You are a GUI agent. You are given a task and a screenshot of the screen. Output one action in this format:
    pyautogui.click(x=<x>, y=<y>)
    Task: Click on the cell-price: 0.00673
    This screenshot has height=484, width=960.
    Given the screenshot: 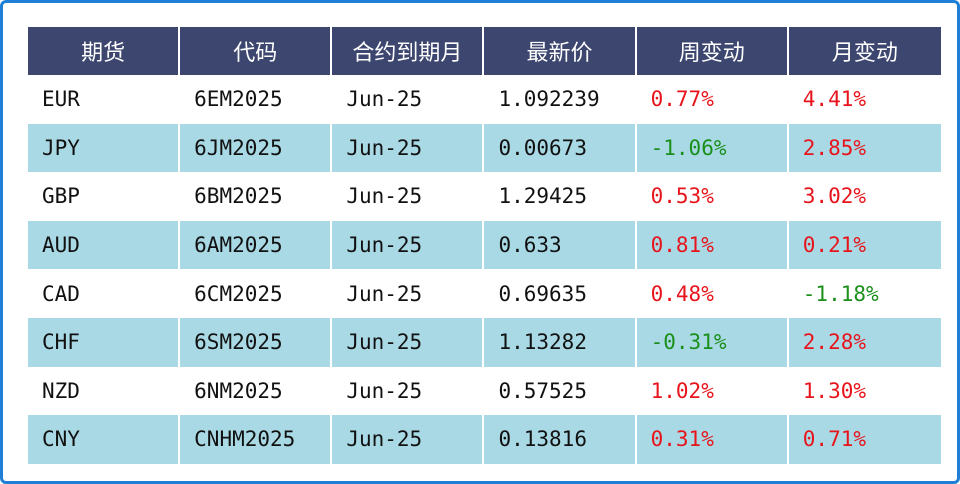 What is the action you would take?
    pyautogui.click(x=560, y=148)
    